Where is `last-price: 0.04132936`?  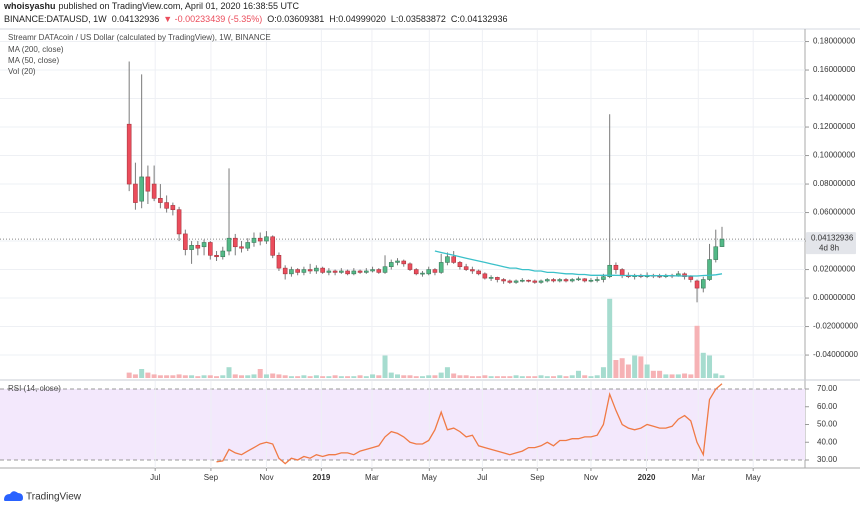
last-price: 0.04132936 is located at coordinates (136, 19).